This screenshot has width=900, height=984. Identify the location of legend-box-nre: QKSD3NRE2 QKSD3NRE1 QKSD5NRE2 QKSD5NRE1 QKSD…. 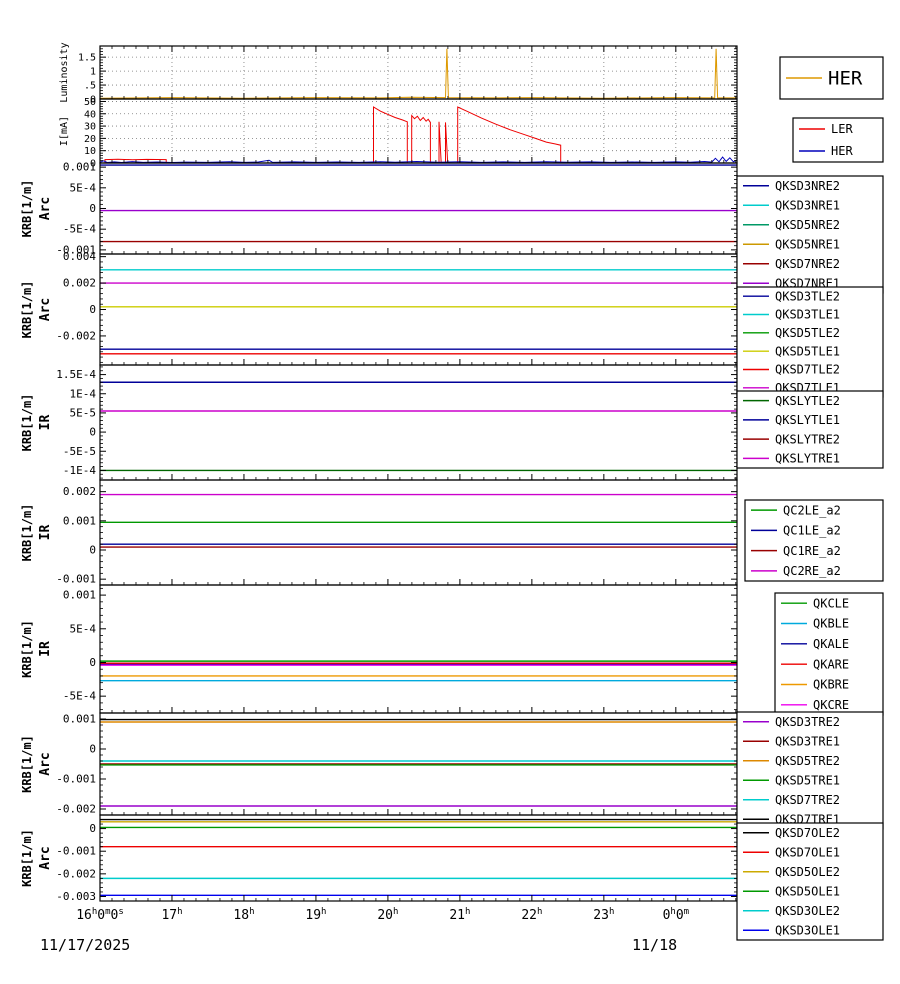
(810, 234).